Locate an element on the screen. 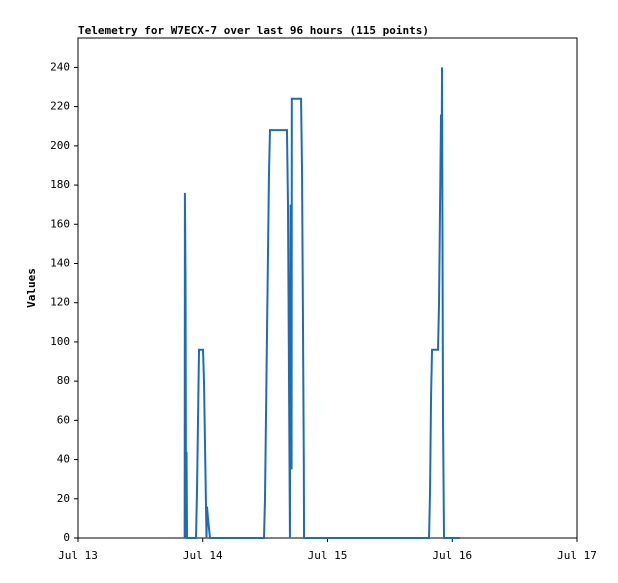 The image size is (618, 583). x-tick-label: Jul 13 is located at coordinates (78, 555).